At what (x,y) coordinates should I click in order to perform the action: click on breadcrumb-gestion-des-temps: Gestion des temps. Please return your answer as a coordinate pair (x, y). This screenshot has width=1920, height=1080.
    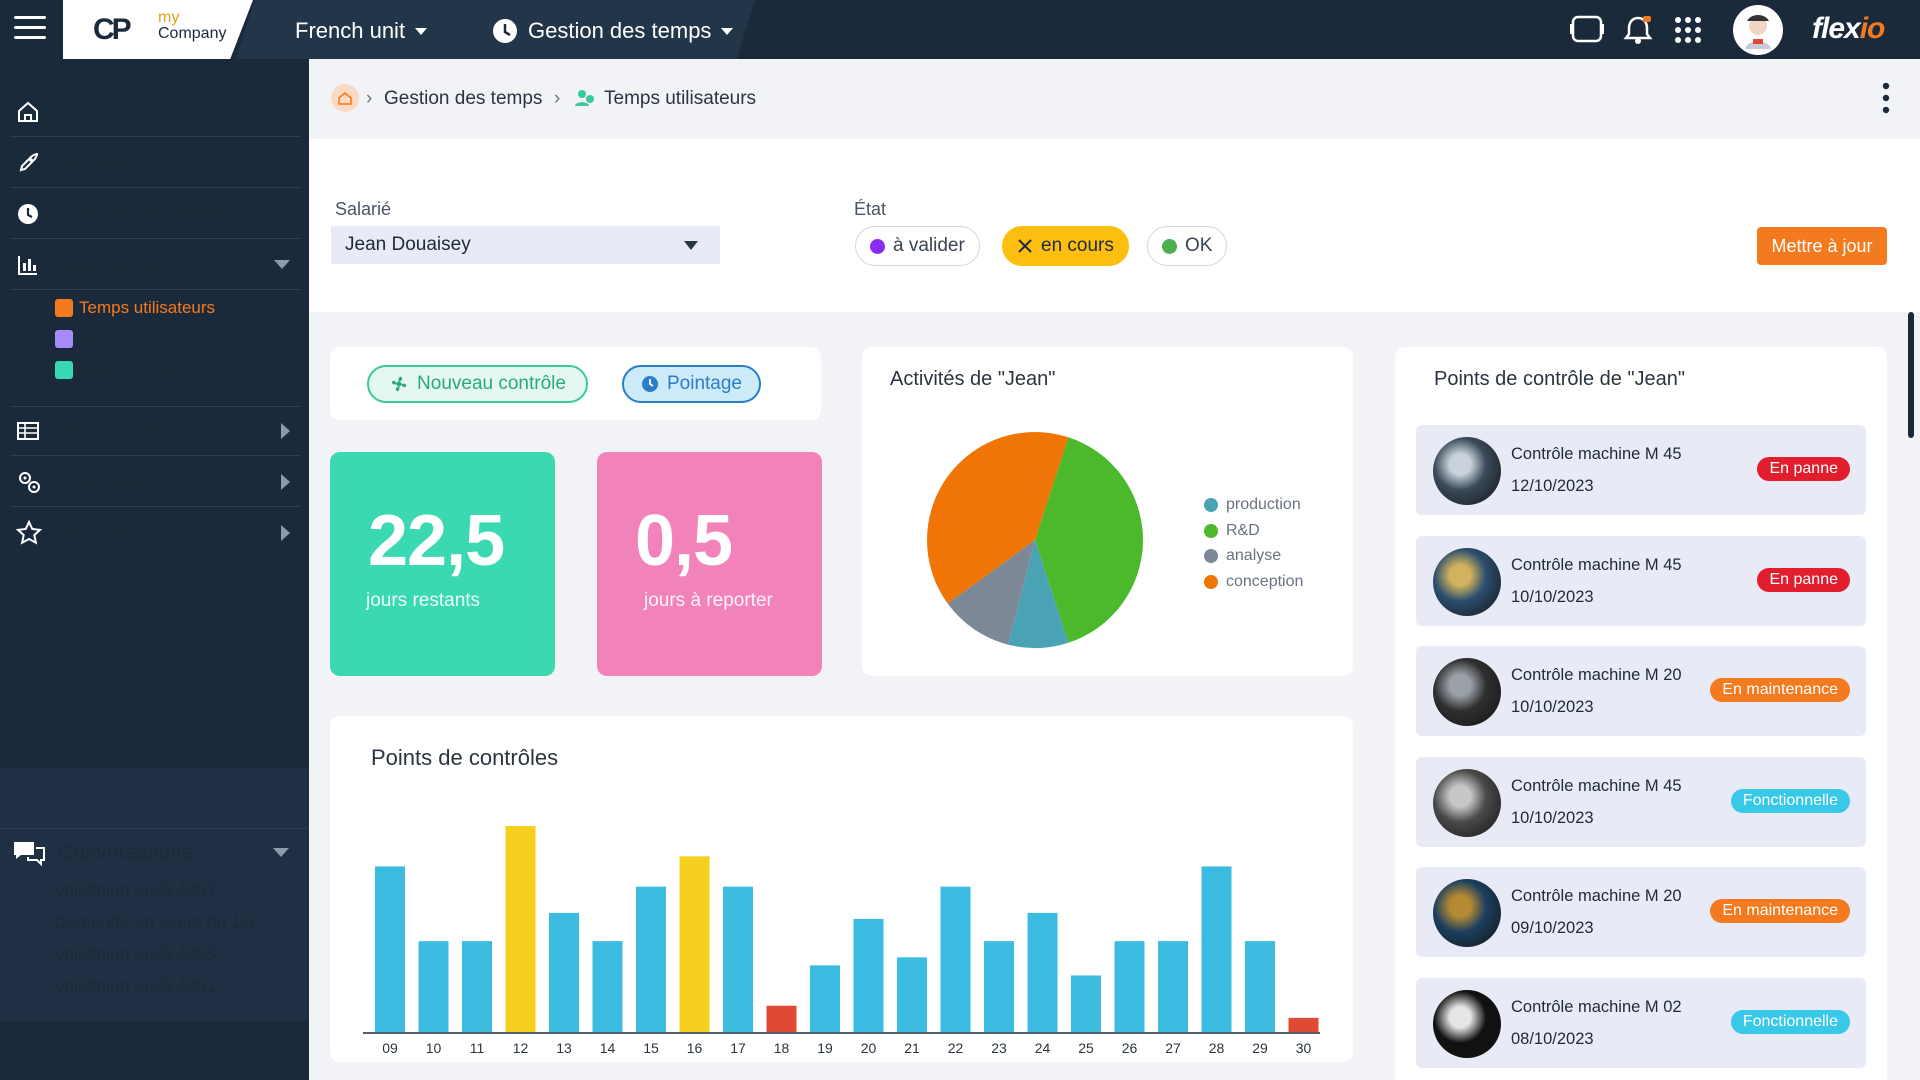
    Looking at the image, I should click on (463, 98).